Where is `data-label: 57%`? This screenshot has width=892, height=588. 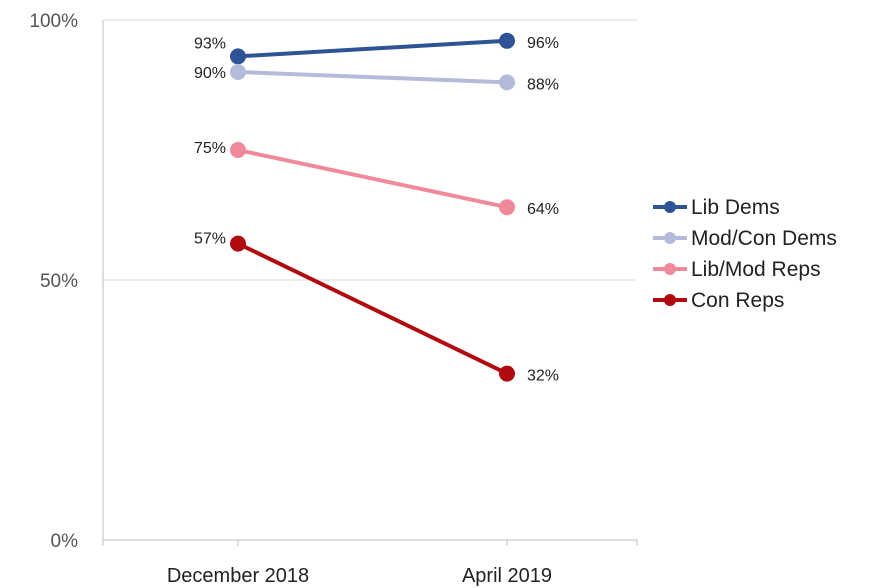
data-label: 57% is located at coordinates (210, 239).